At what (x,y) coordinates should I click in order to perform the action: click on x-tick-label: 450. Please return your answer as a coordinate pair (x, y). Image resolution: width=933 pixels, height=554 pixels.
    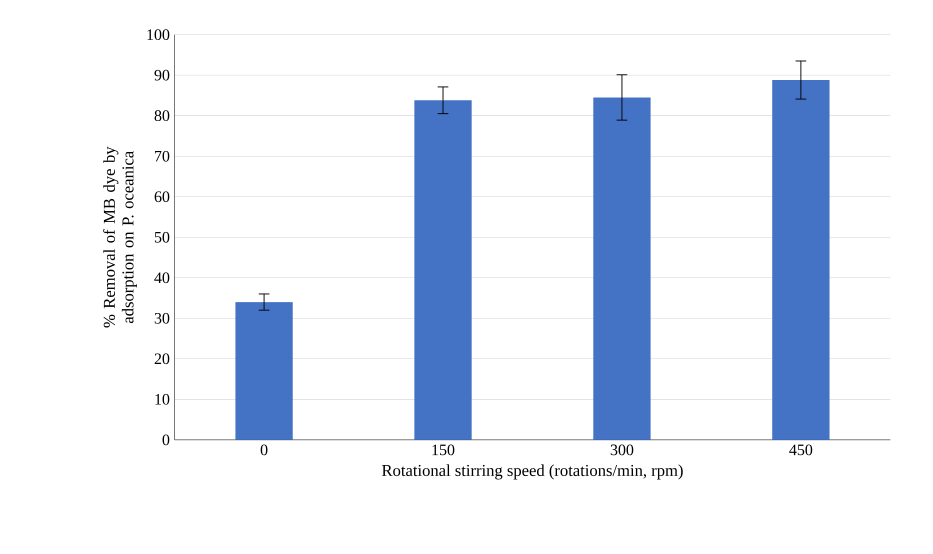
    Looking at the image, I should click on (800, 450).